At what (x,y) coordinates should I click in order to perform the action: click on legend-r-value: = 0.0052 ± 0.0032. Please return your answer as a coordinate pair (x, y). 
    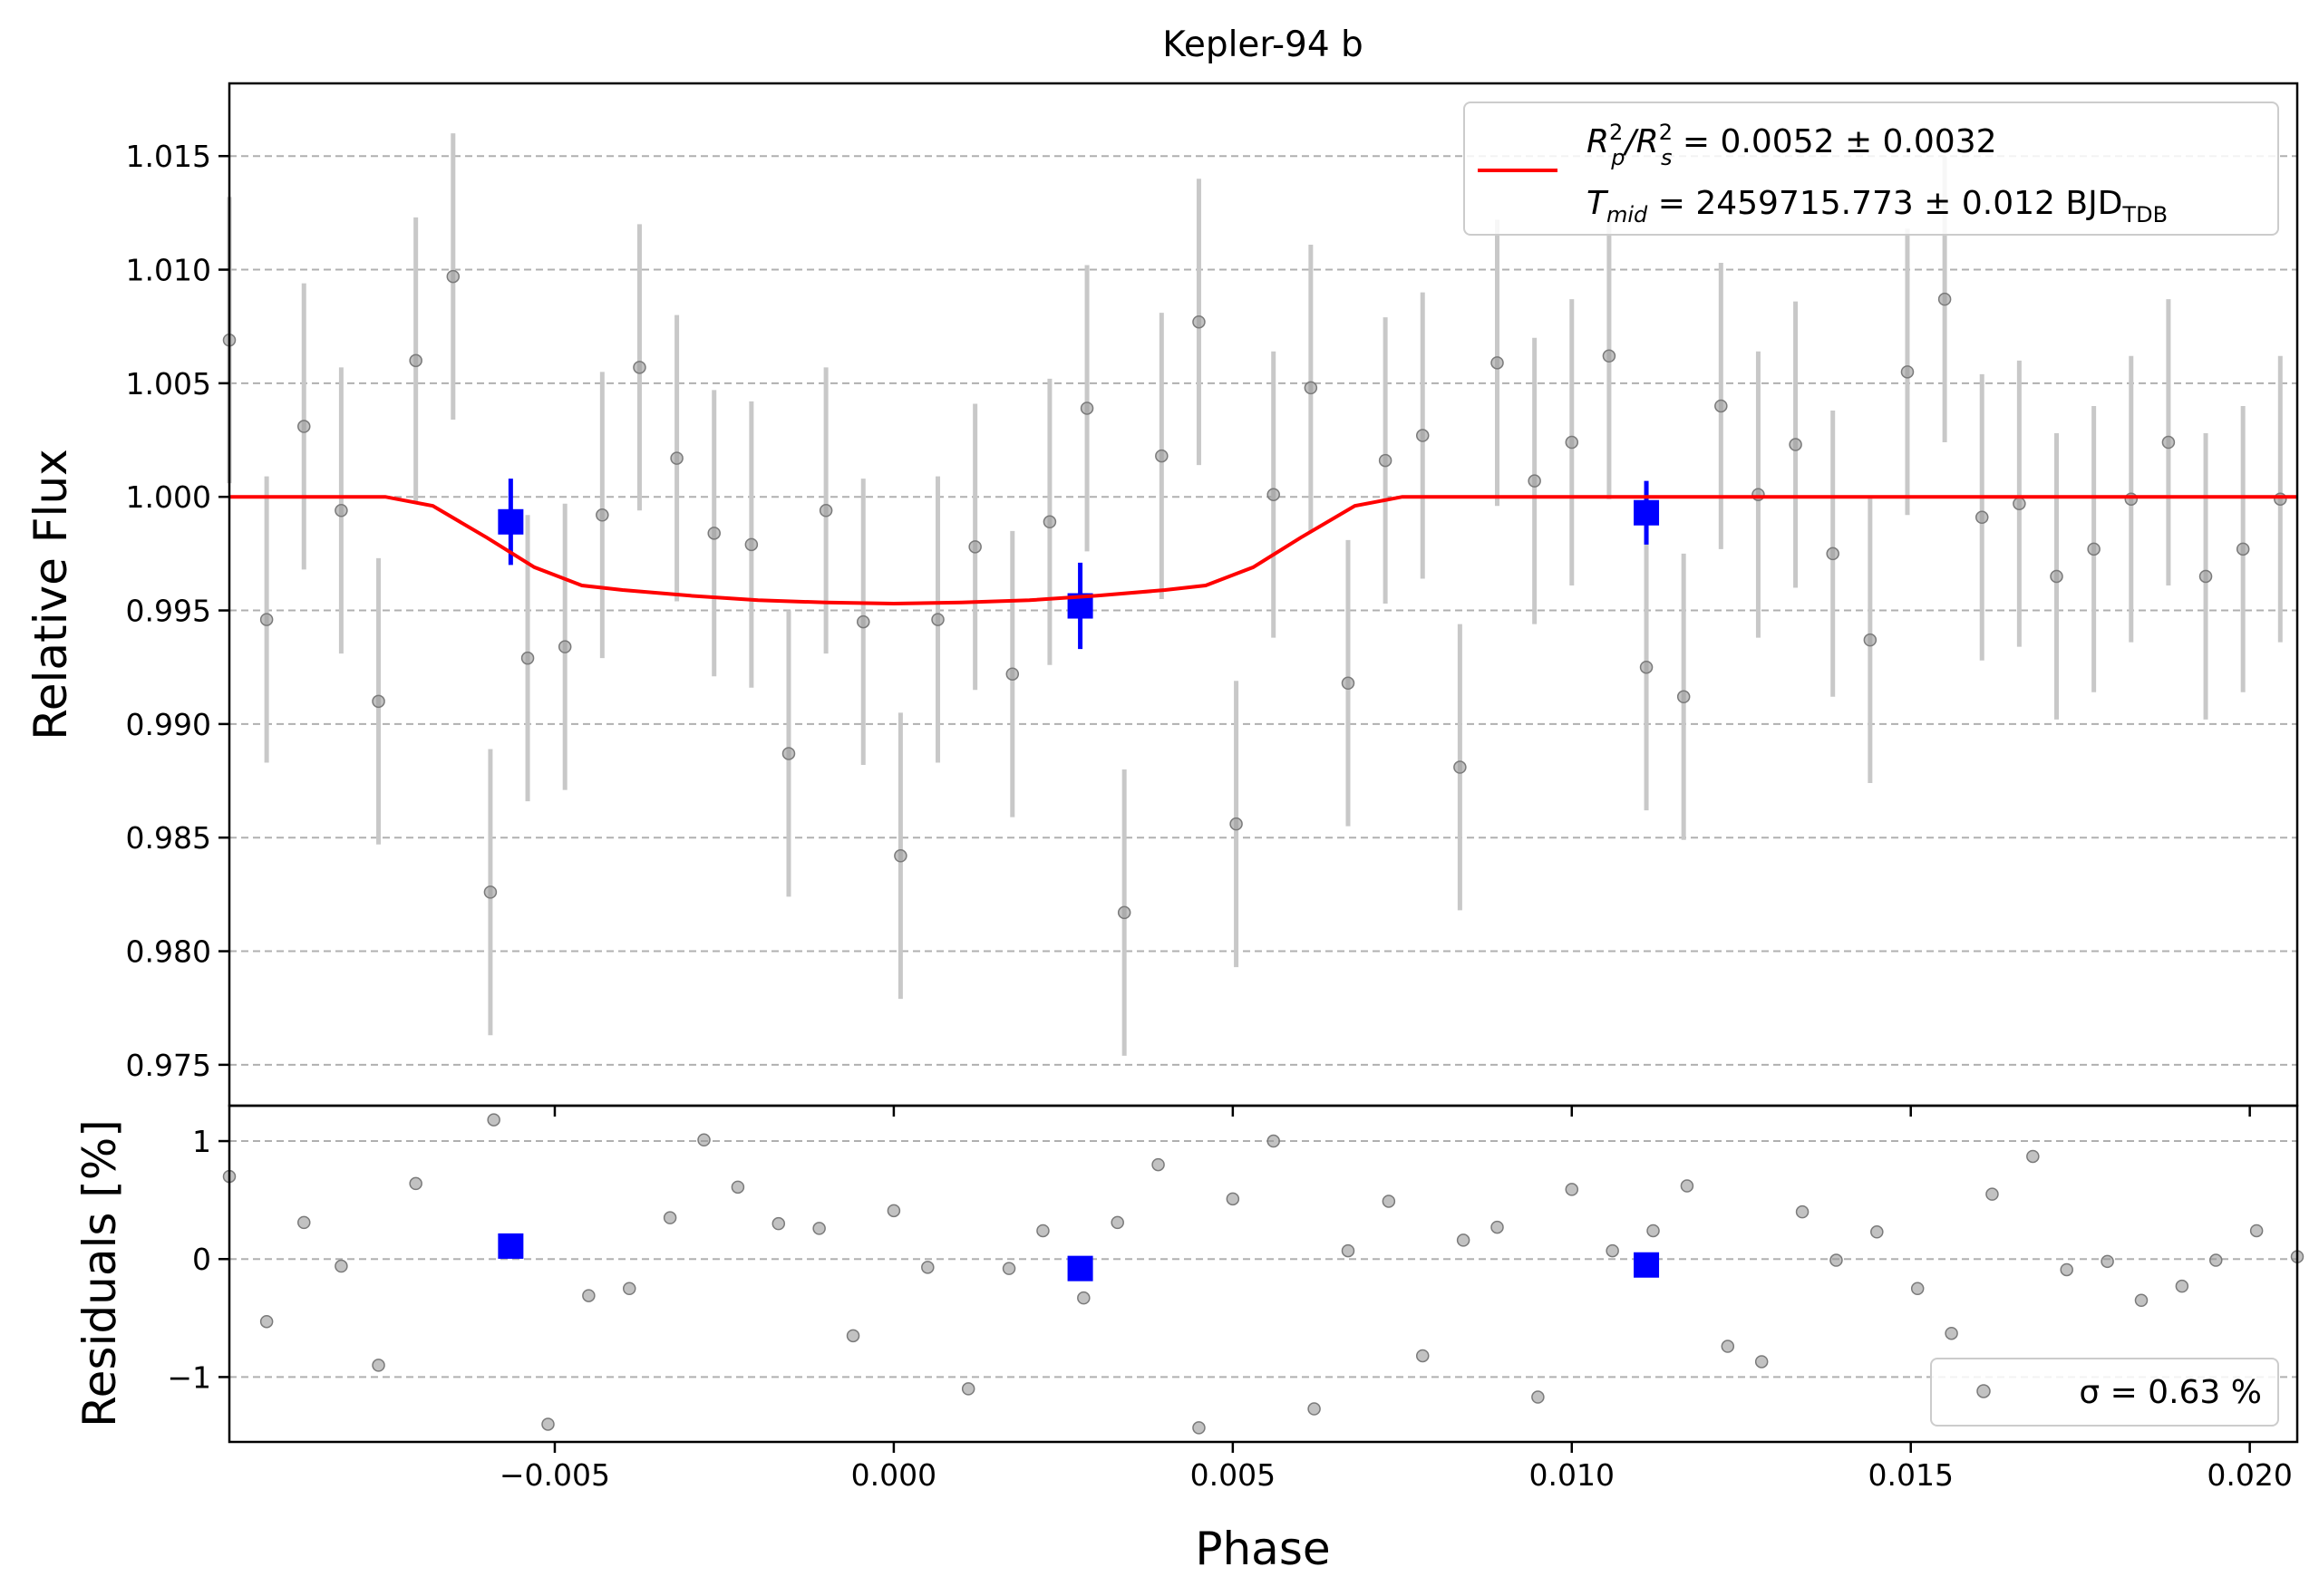
    Looking at the image, I should click on (1834, 141).